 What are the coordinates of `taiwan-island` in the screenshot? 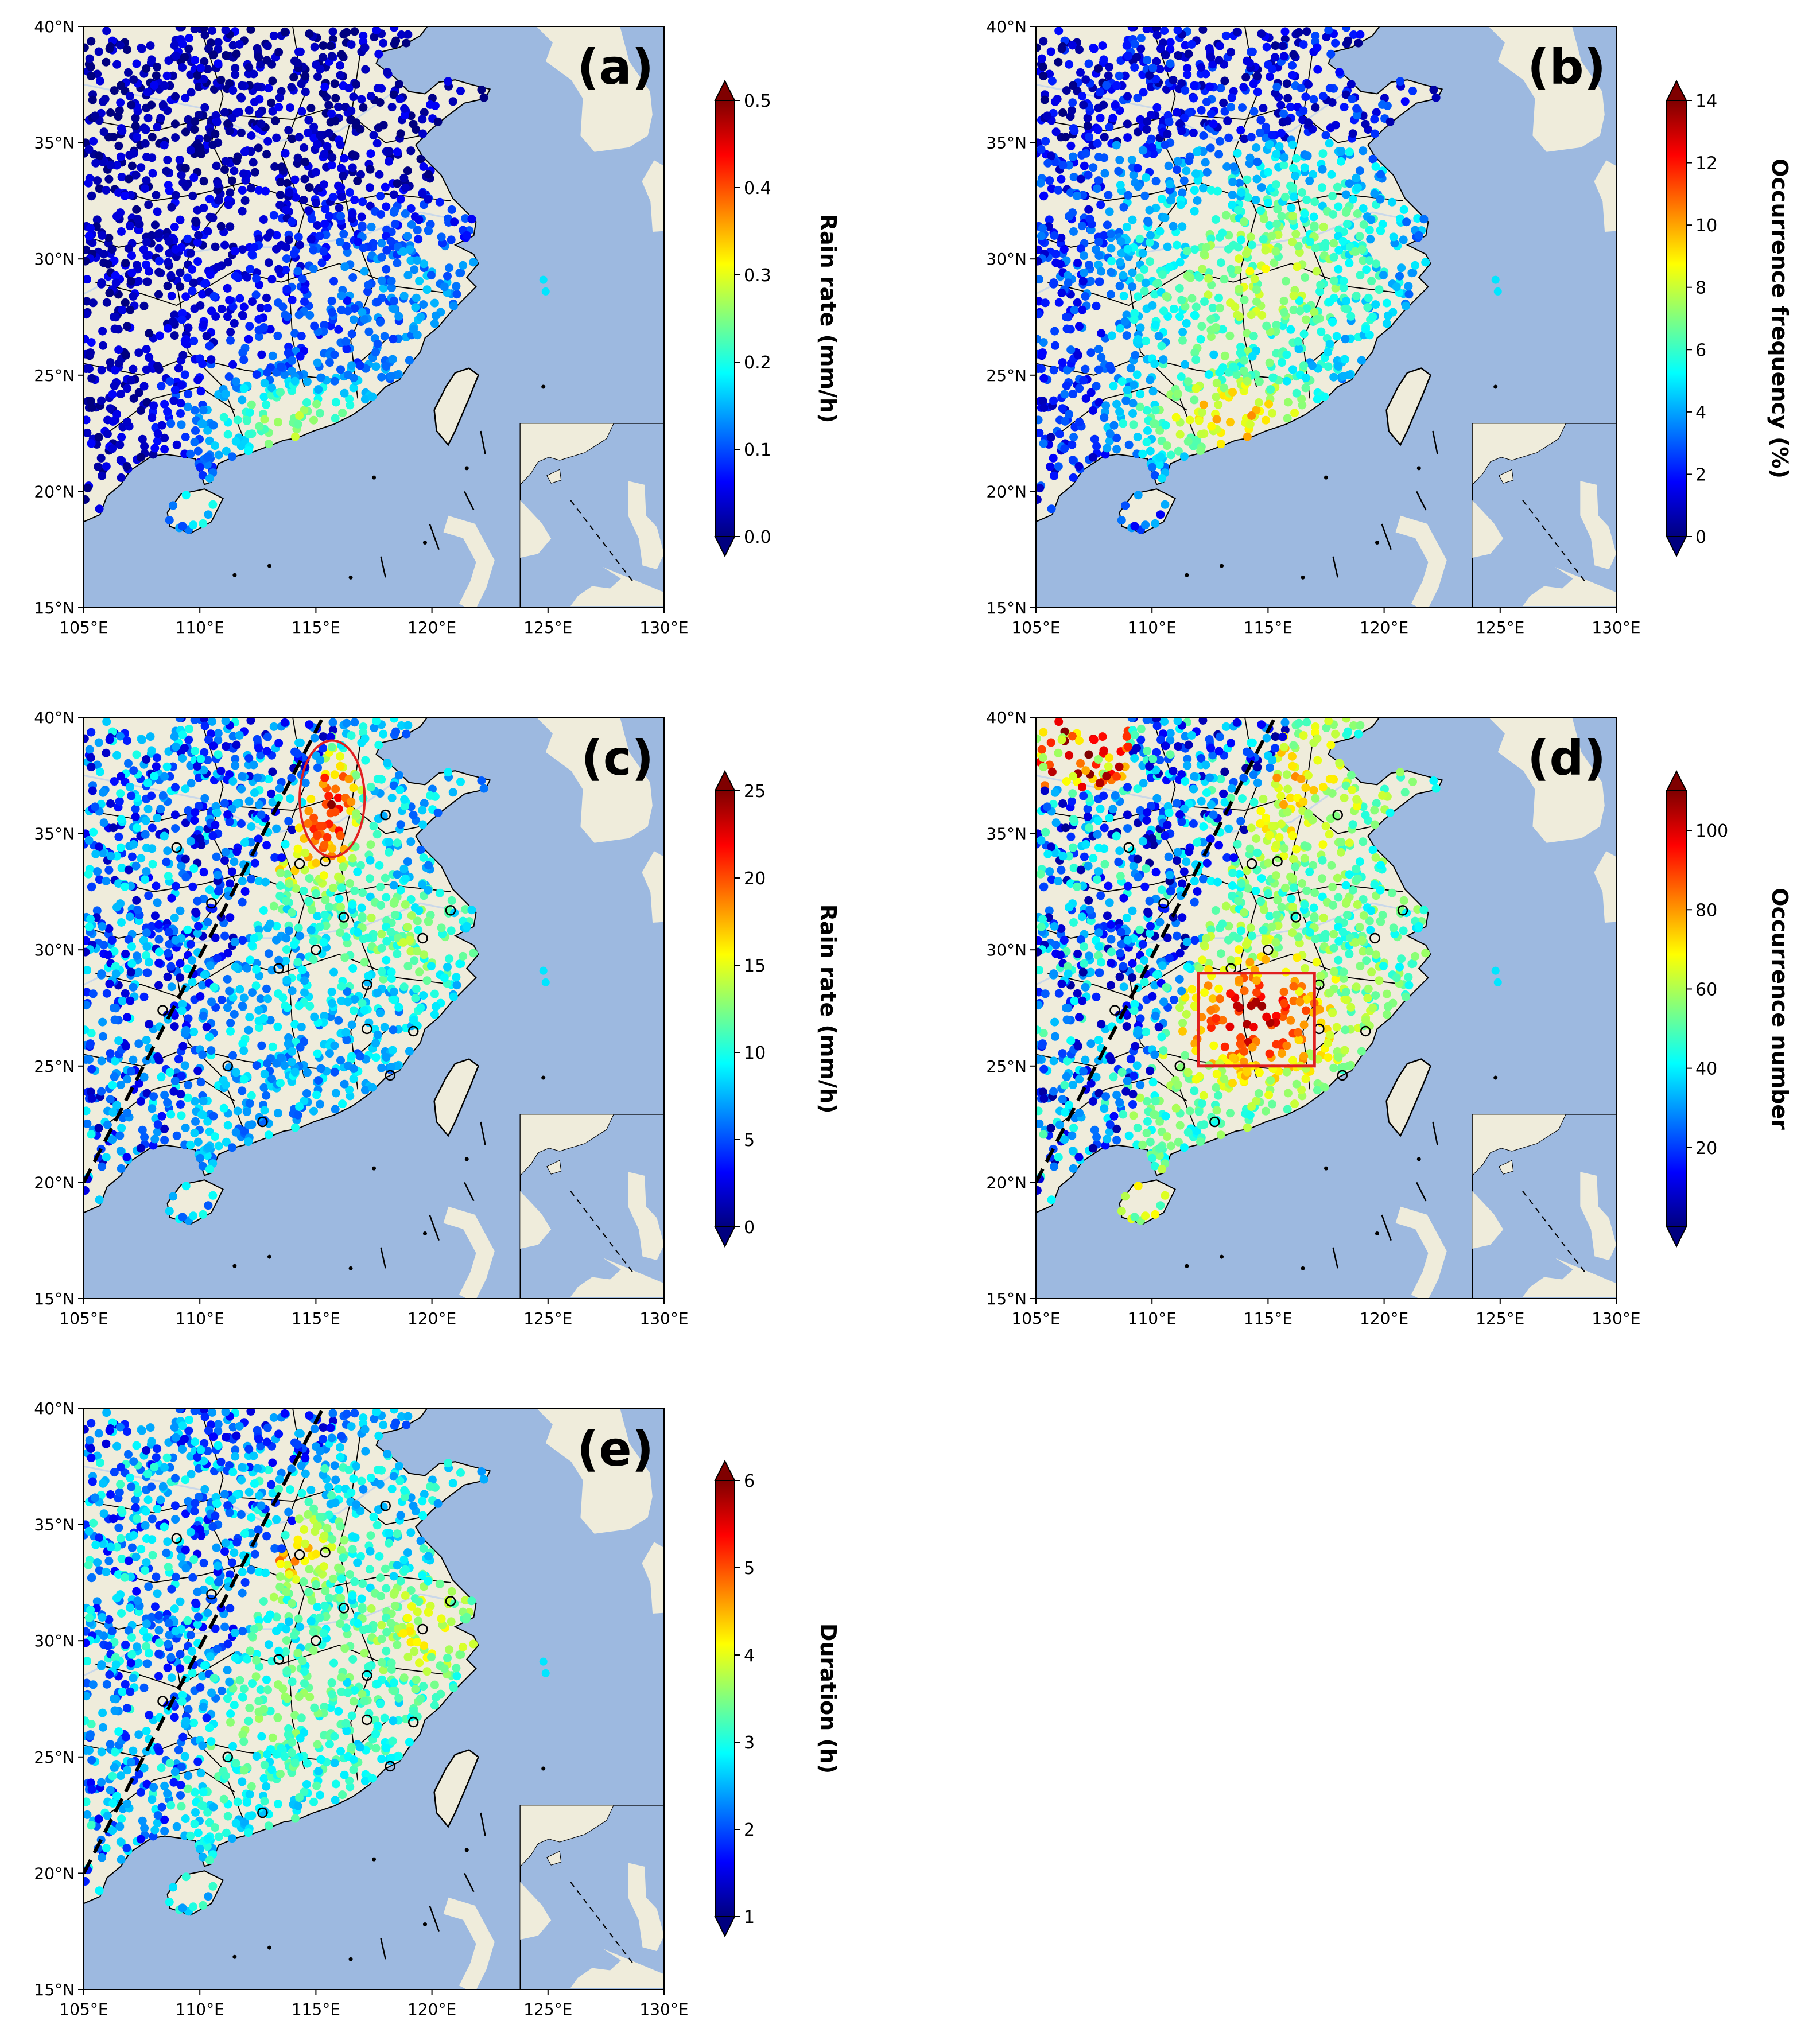 It's located at (1408, 406).